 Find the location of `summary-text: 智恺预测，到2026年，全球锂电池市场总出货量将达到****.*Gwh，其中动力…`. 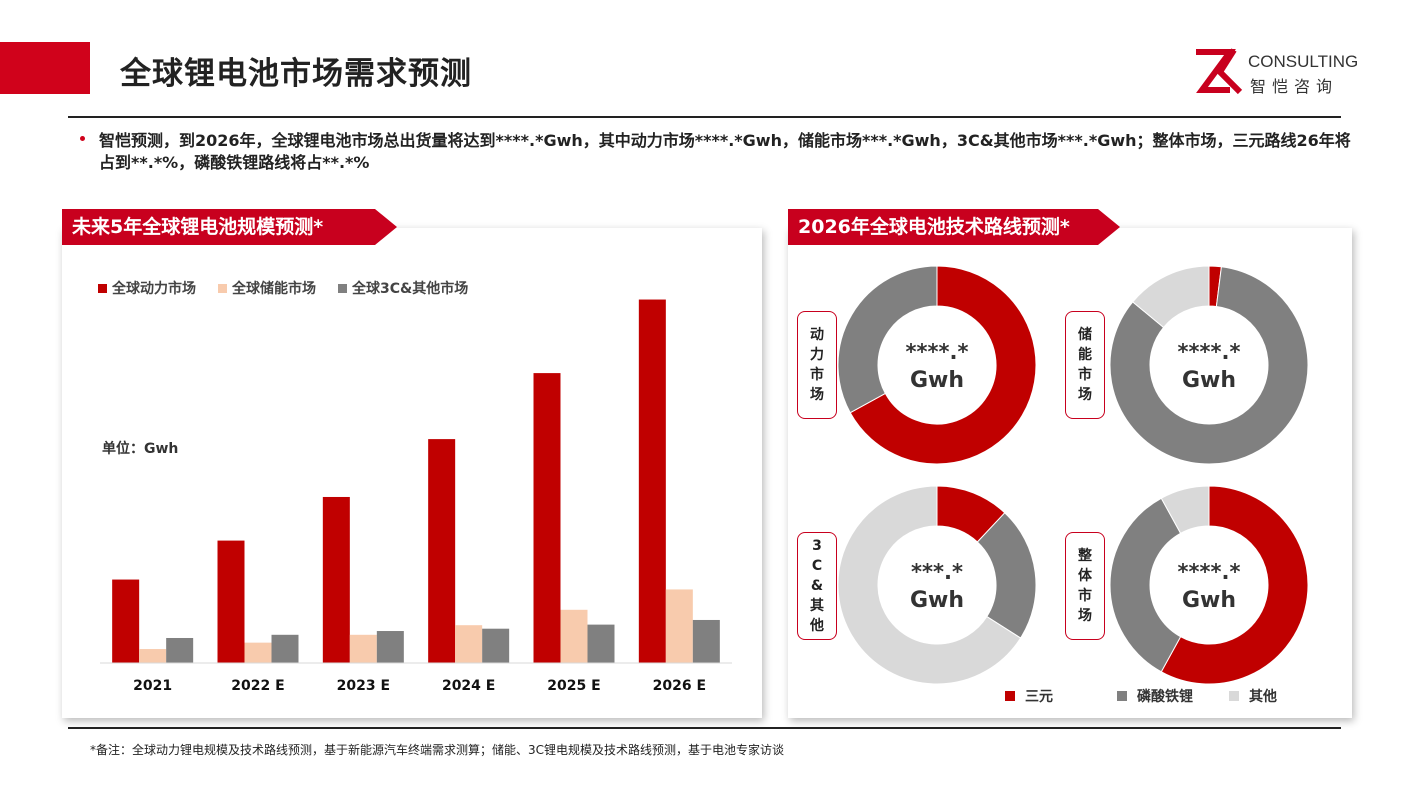

summary-text: 智恺预测，到2026年，全球锂电池市场总出货量将达到****.*Gwh，其中动力… is located at coordinates (725, 151).